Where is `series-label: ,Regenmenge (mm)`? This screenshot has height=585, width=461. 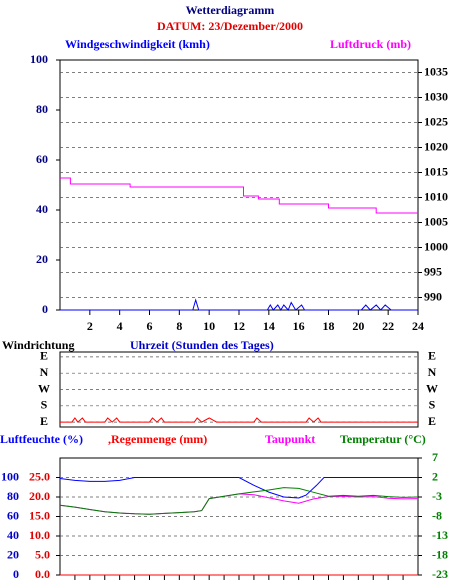
series-label: ,Regenmenge (mm) is located at coordinates (157, 439).